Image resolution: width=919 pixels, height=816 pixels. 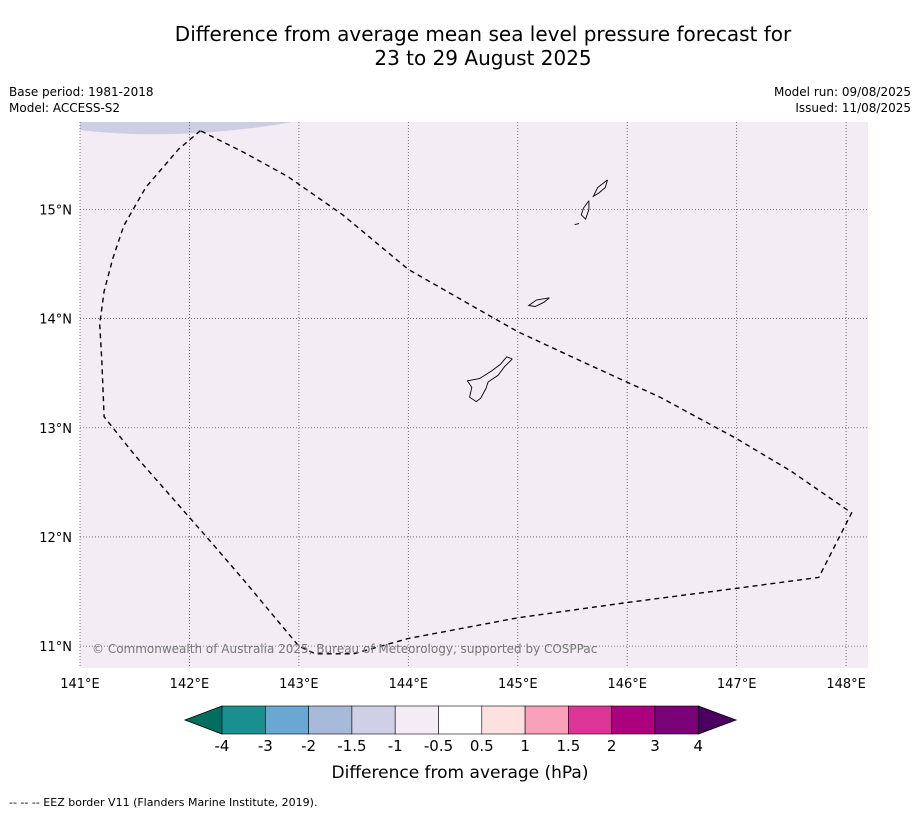 What do you see at coordinates (299, 684) in the screenshot?
I see `lon-tick-label: 143°E` at bounding box center [299, 684].